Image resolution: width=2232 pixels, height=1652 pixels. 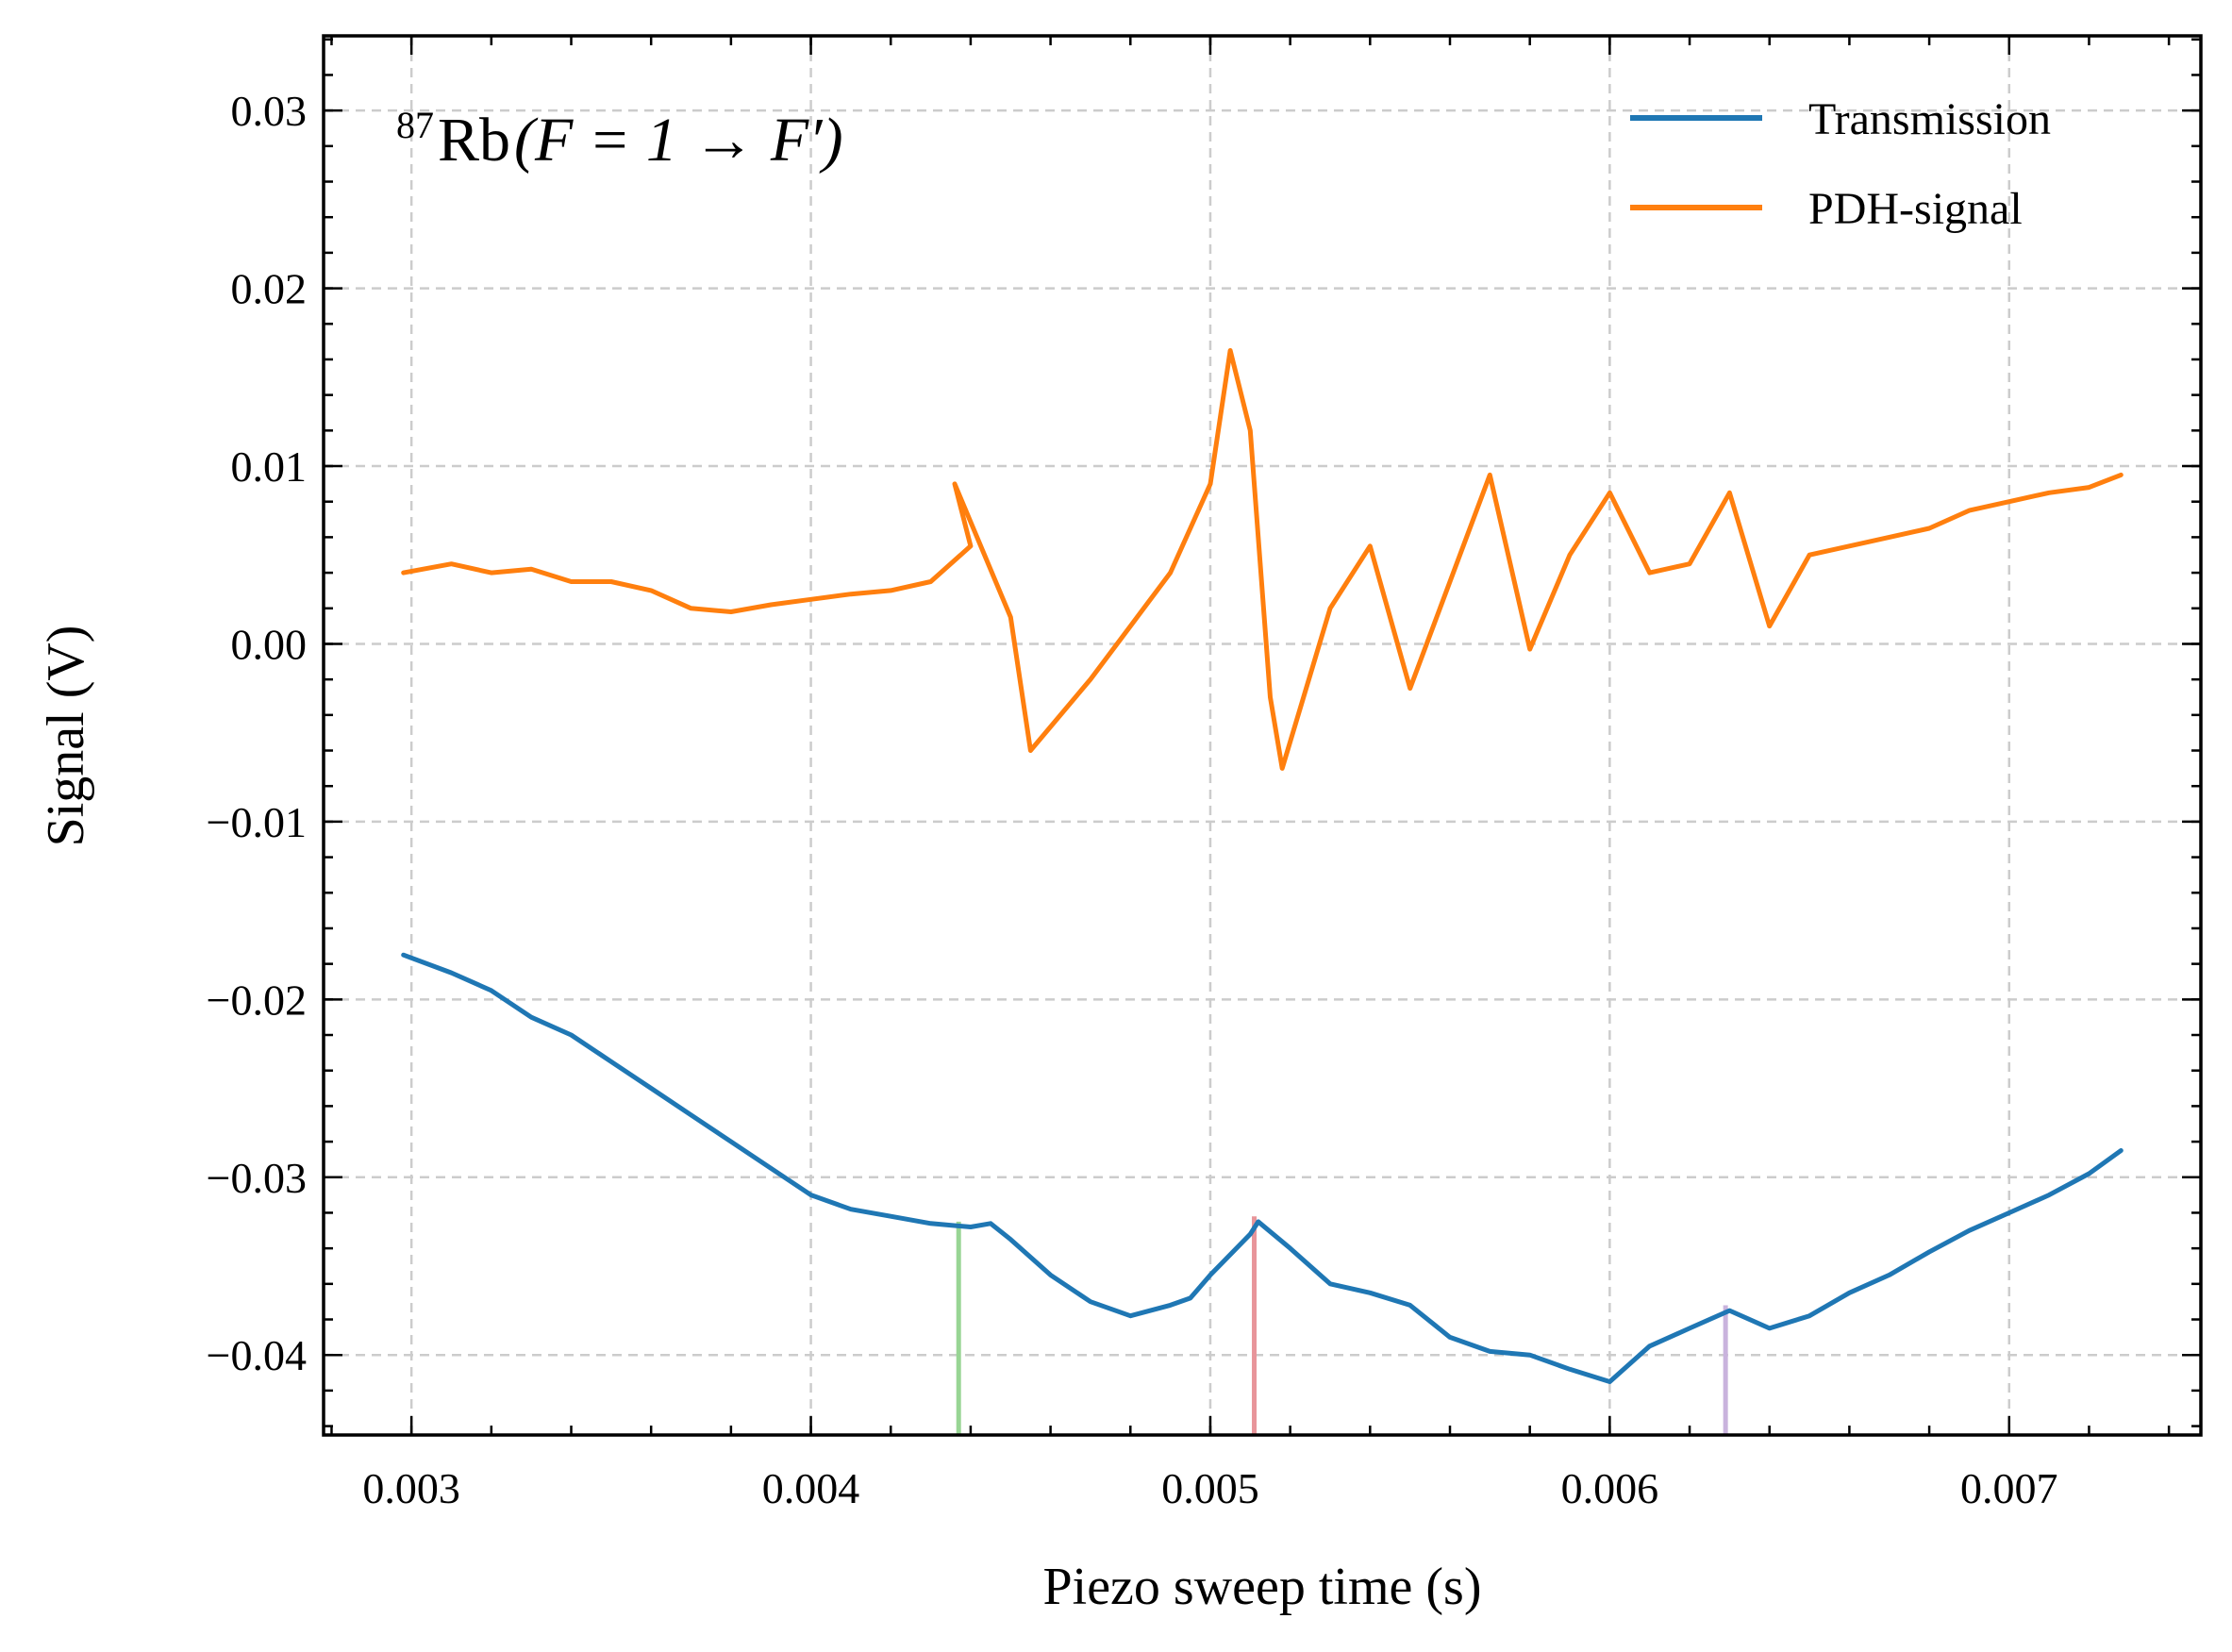 What do you see at coordinates (1840, 164) in the screenshot?
I see `legend: Transmission PDH-signal` at bounding box center [1840, 164].